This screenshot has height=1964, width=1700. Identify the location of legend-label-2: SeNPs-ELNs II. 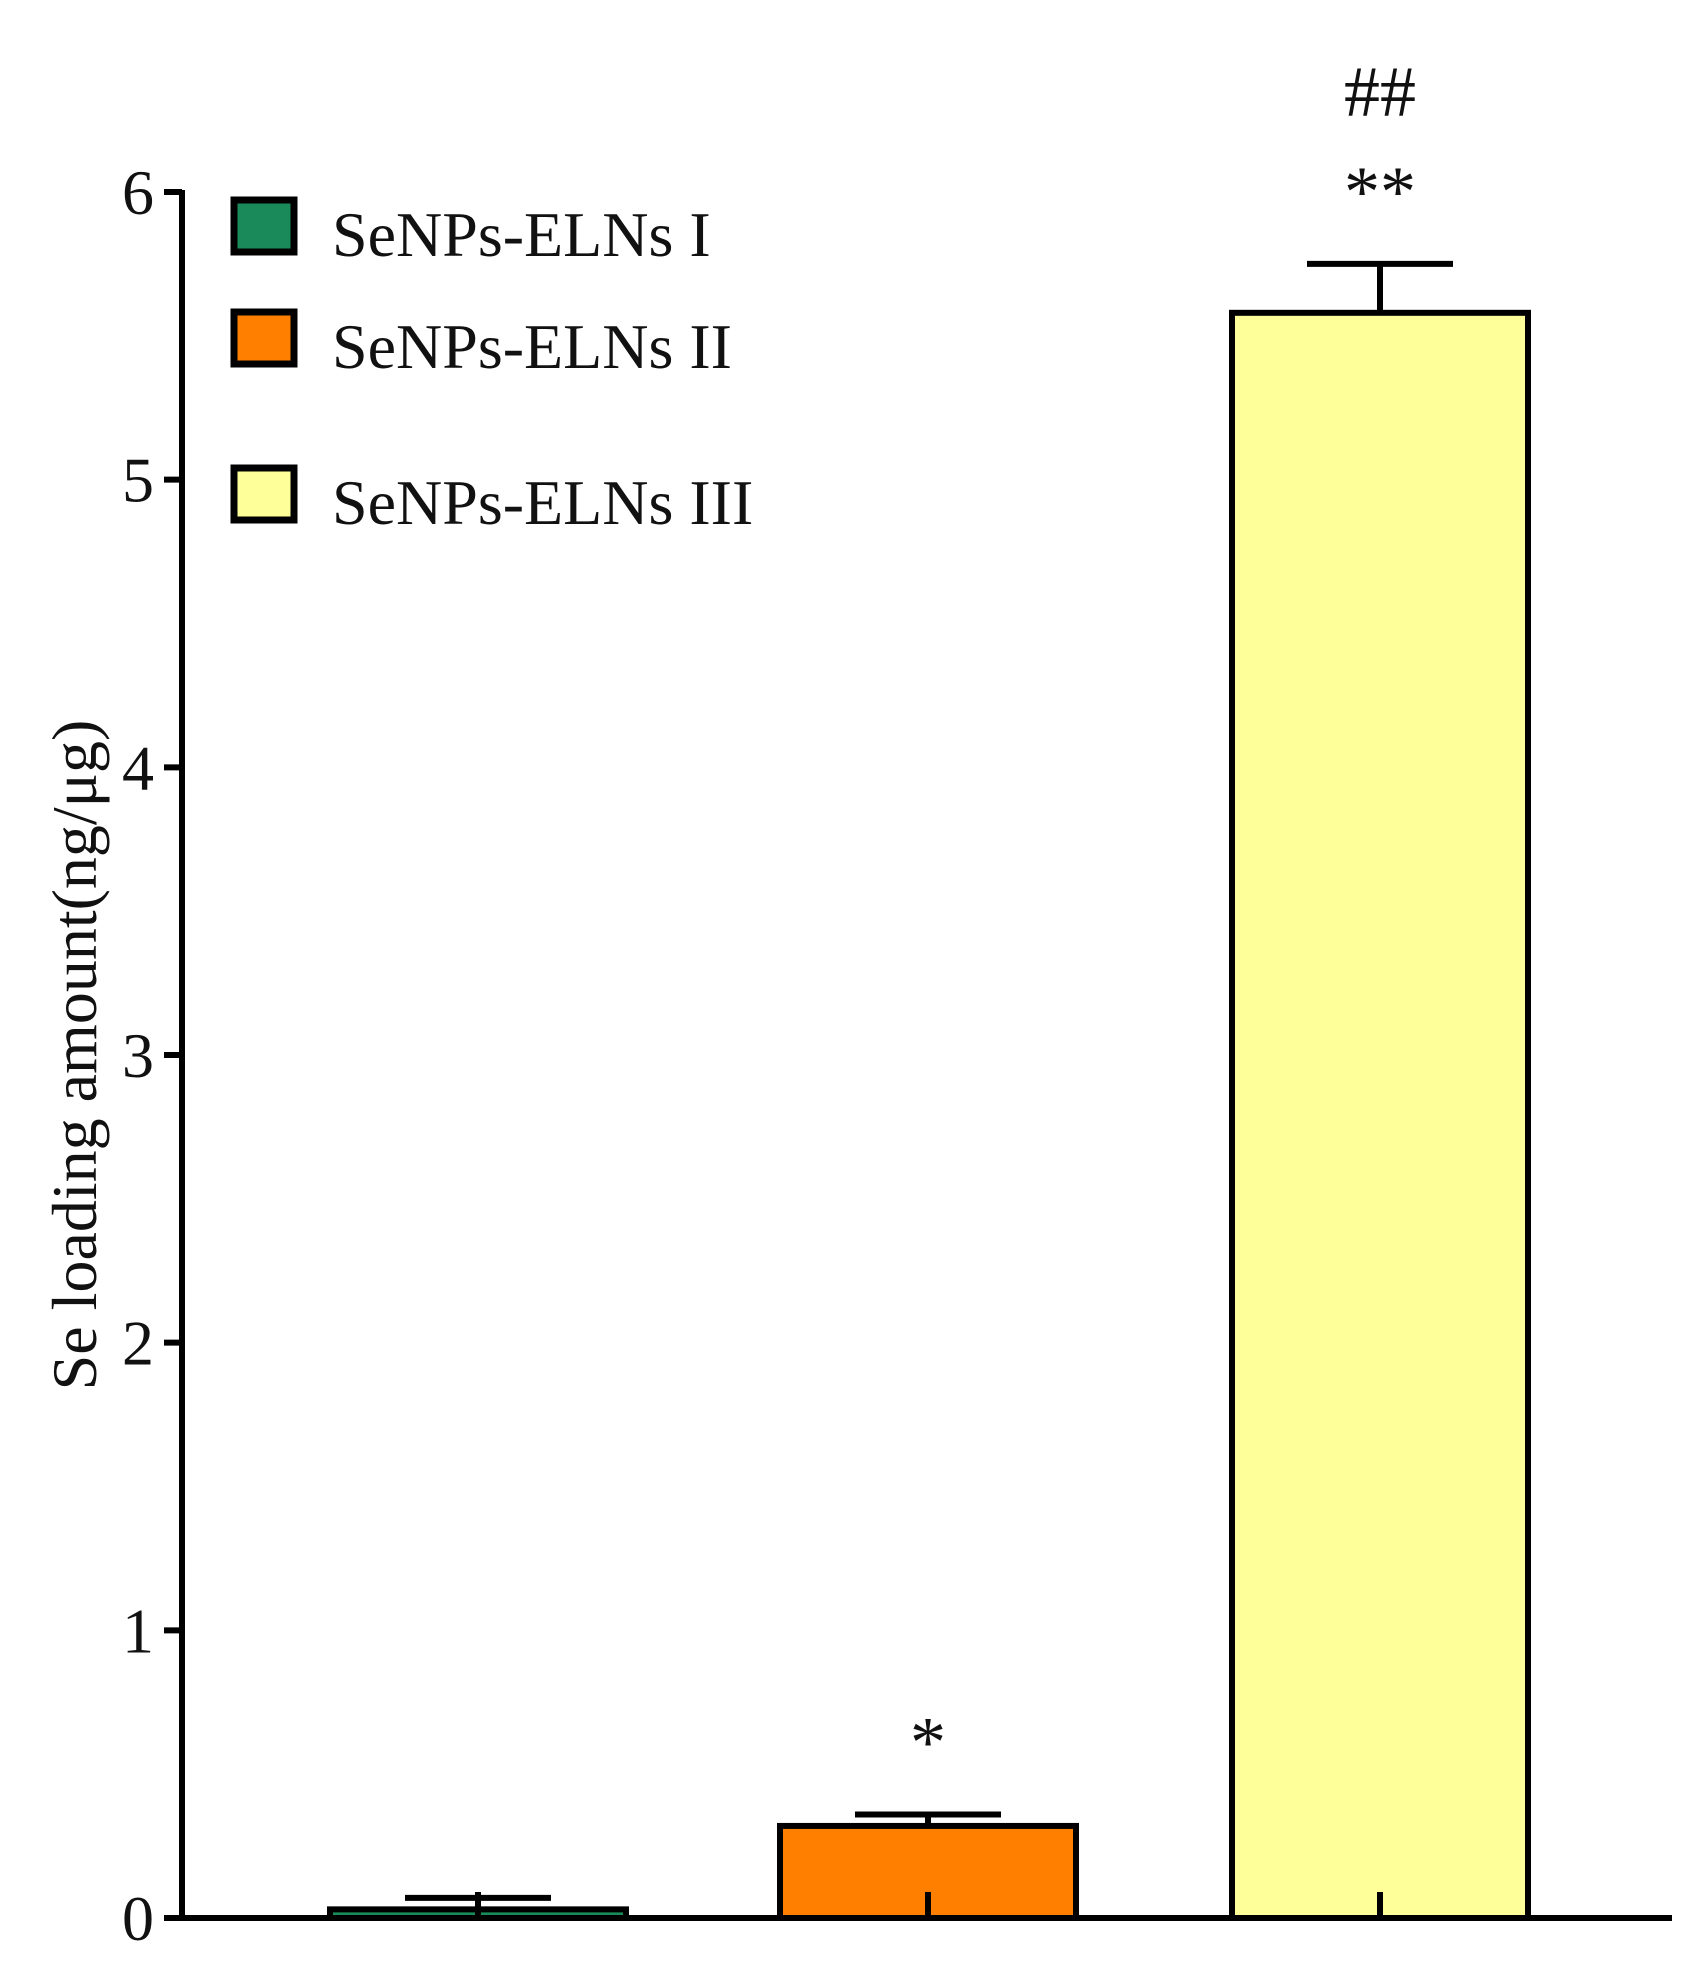
(532, 346).